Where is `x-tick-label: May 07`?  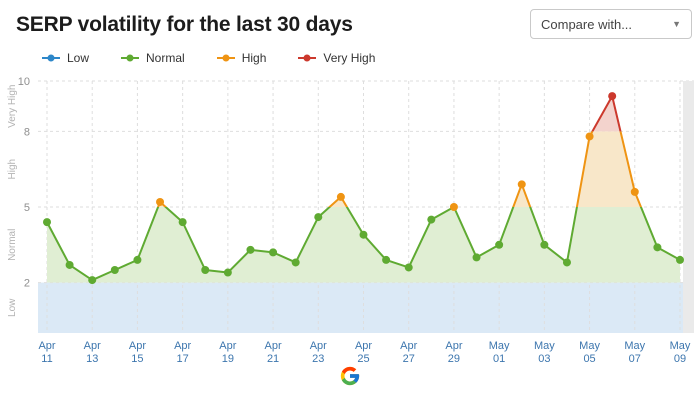 x-tick-label: May 07 is located at coordinates (634, 352).